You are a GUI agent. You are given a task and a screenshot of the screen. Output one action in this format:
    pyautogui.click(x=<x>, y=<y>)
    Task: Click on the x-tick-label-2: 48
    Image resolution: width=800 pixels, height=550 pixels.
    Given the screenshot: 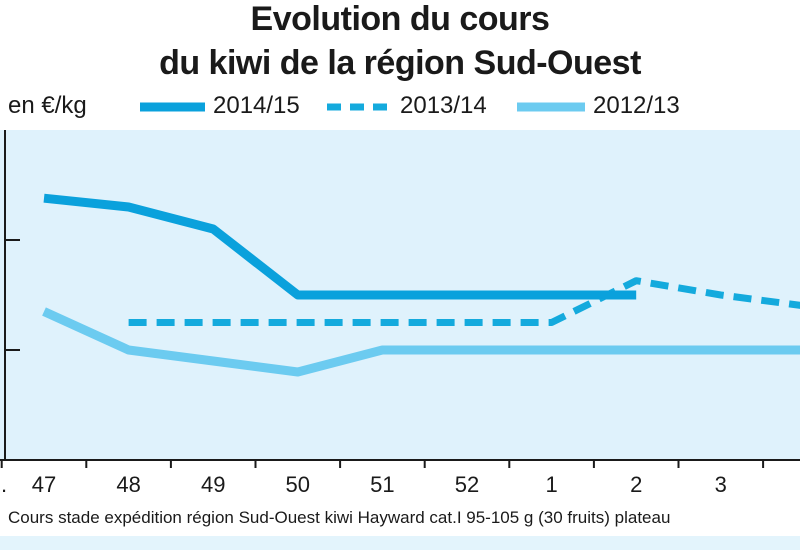 What is the action you would take?
    pyautogui.click(x=128, y=484)
    